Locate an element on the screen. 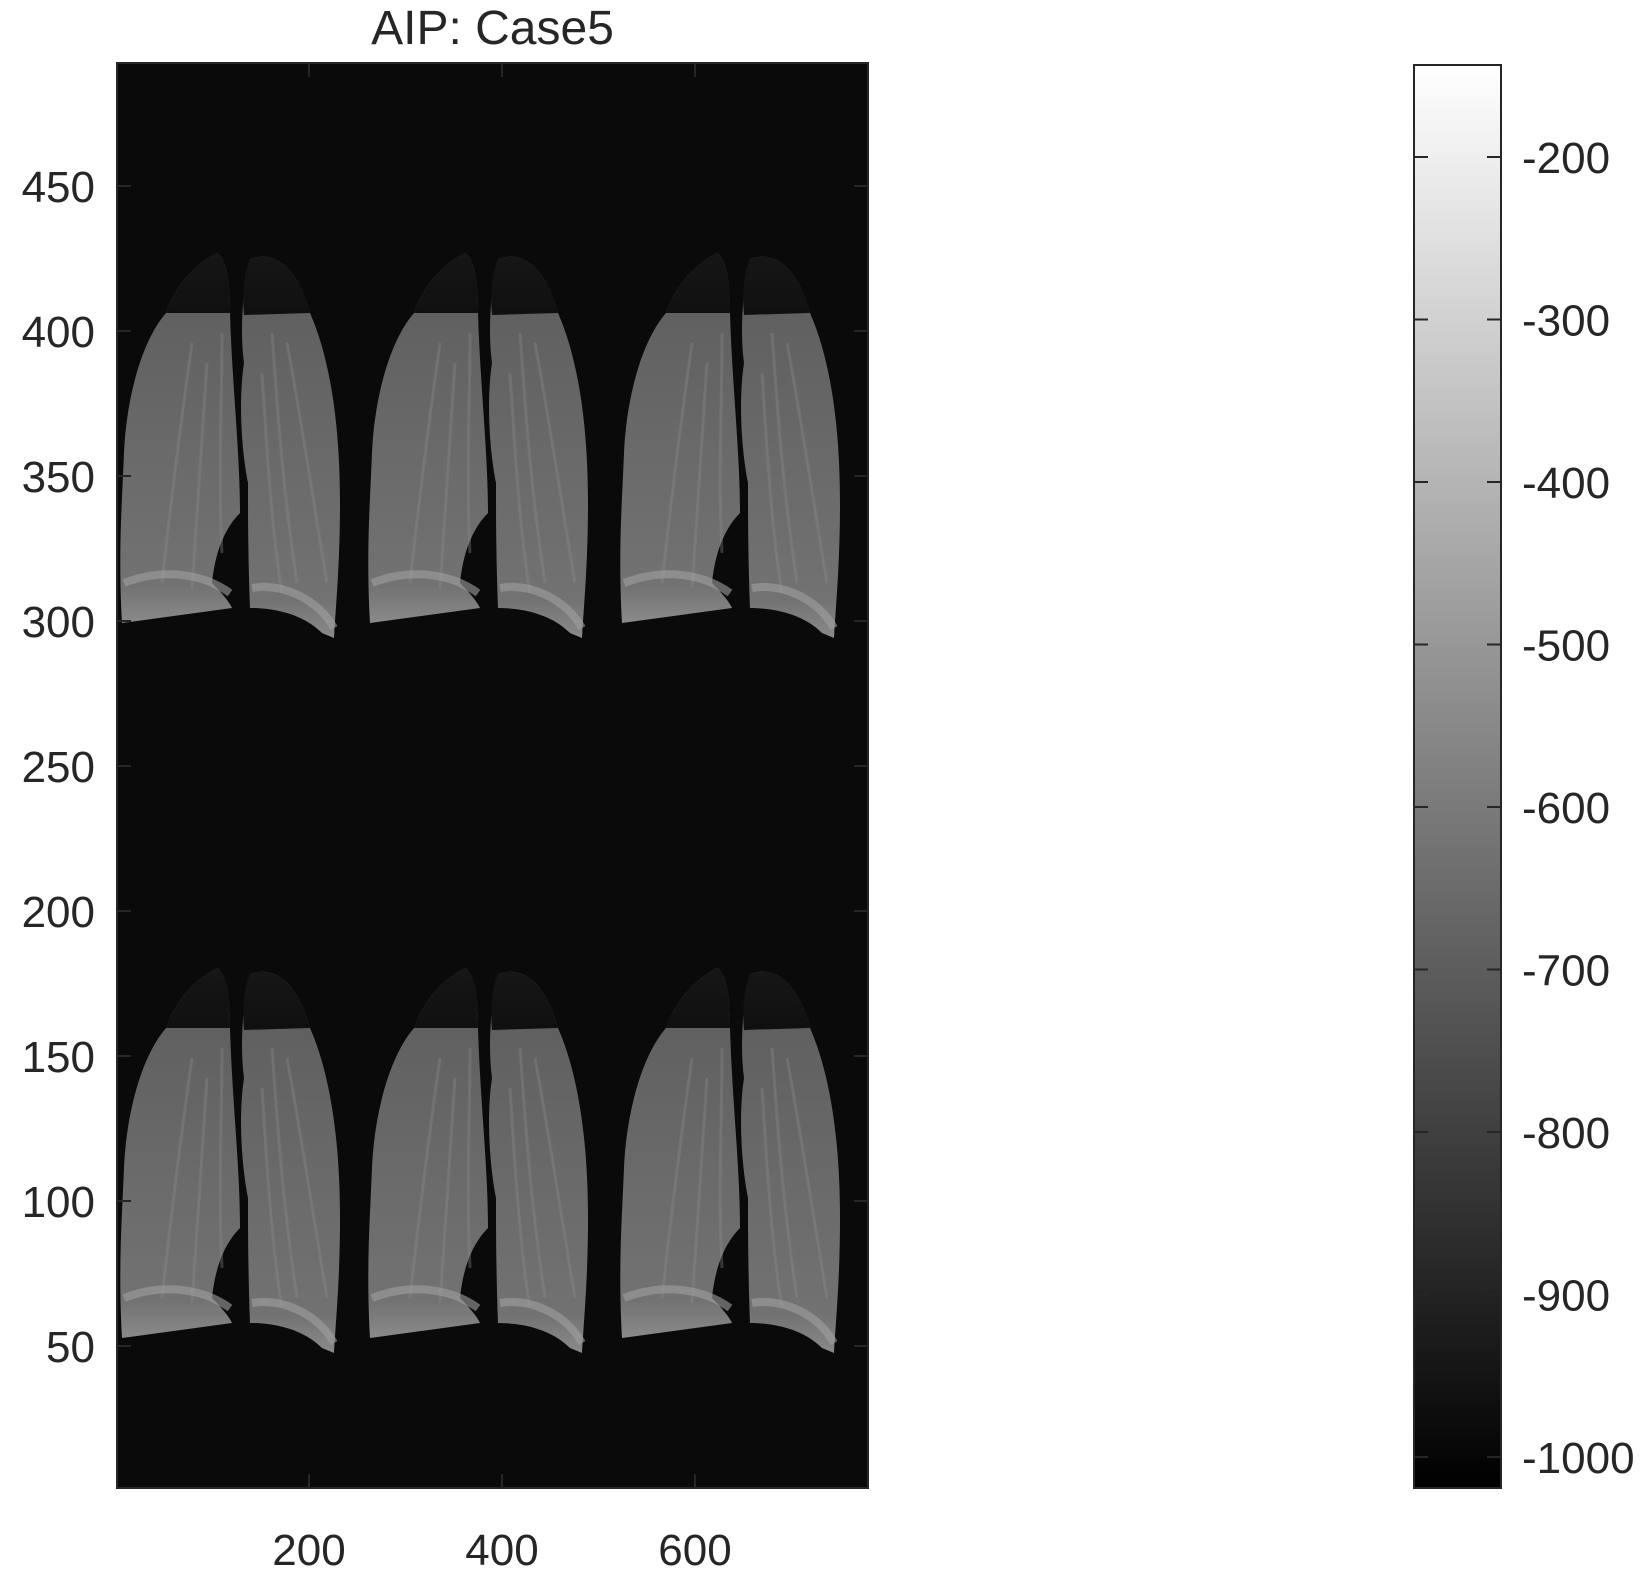  y-tick-label: 150 is located at coordinates (58, 1057).